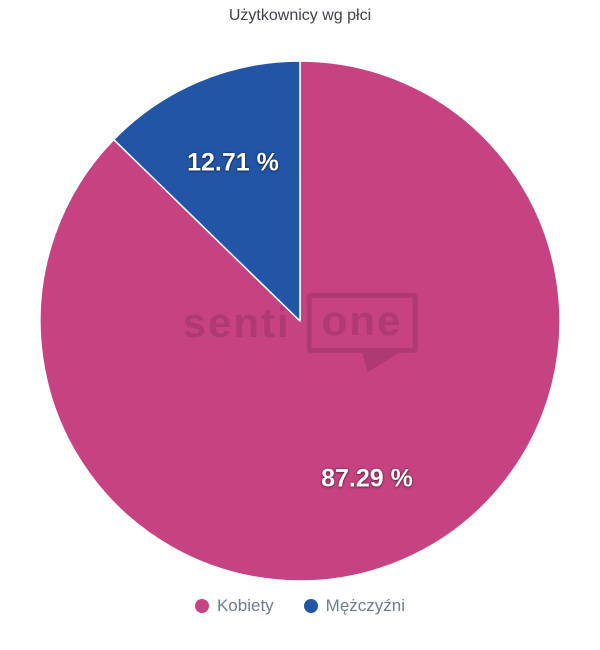 The width and height of the screenshot is (600, 650). I want to click on legend-item-mężczyźni: Mężczyźni, so click(354, 606).